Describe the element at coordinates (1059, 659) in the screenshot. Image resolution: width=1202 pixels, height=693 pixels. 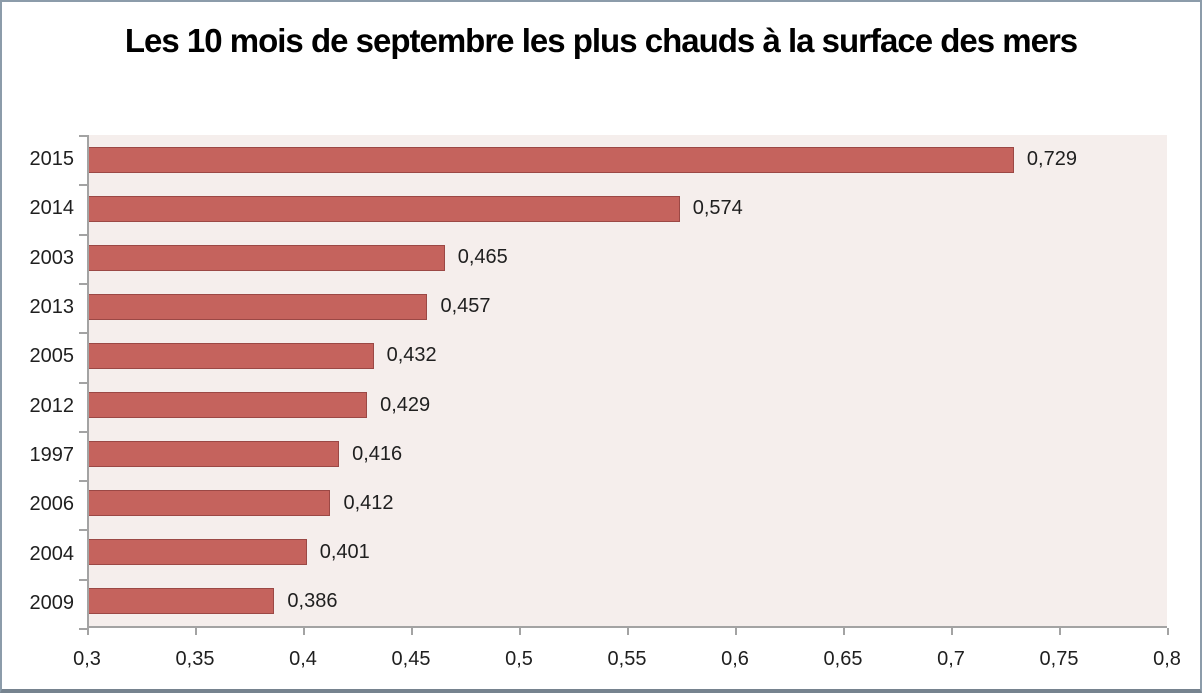
I see `x-axis-tick-label: 0,75` at that location.